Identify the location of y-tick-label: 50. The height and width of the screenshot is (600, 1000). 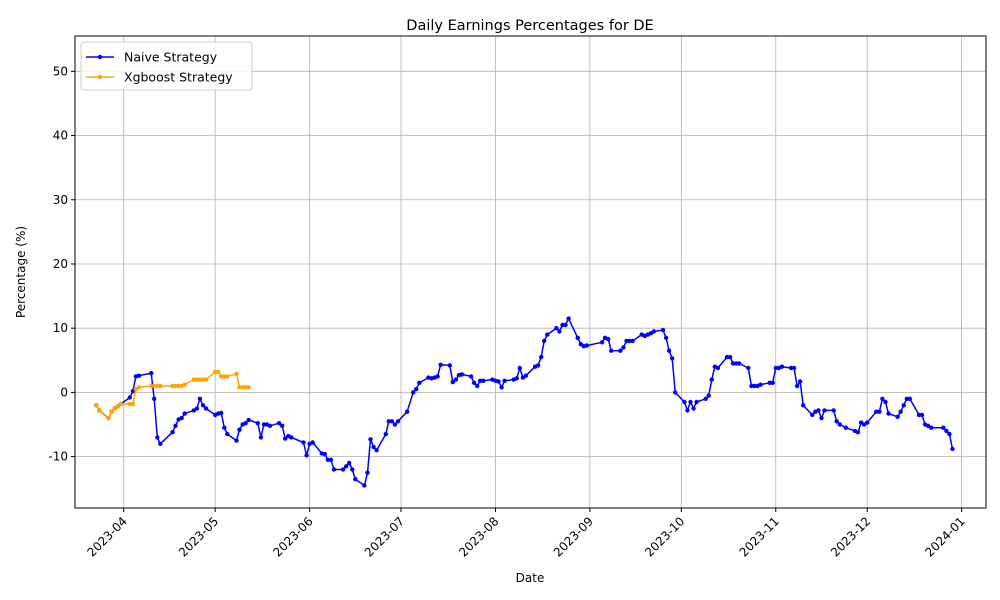
(60, 71).